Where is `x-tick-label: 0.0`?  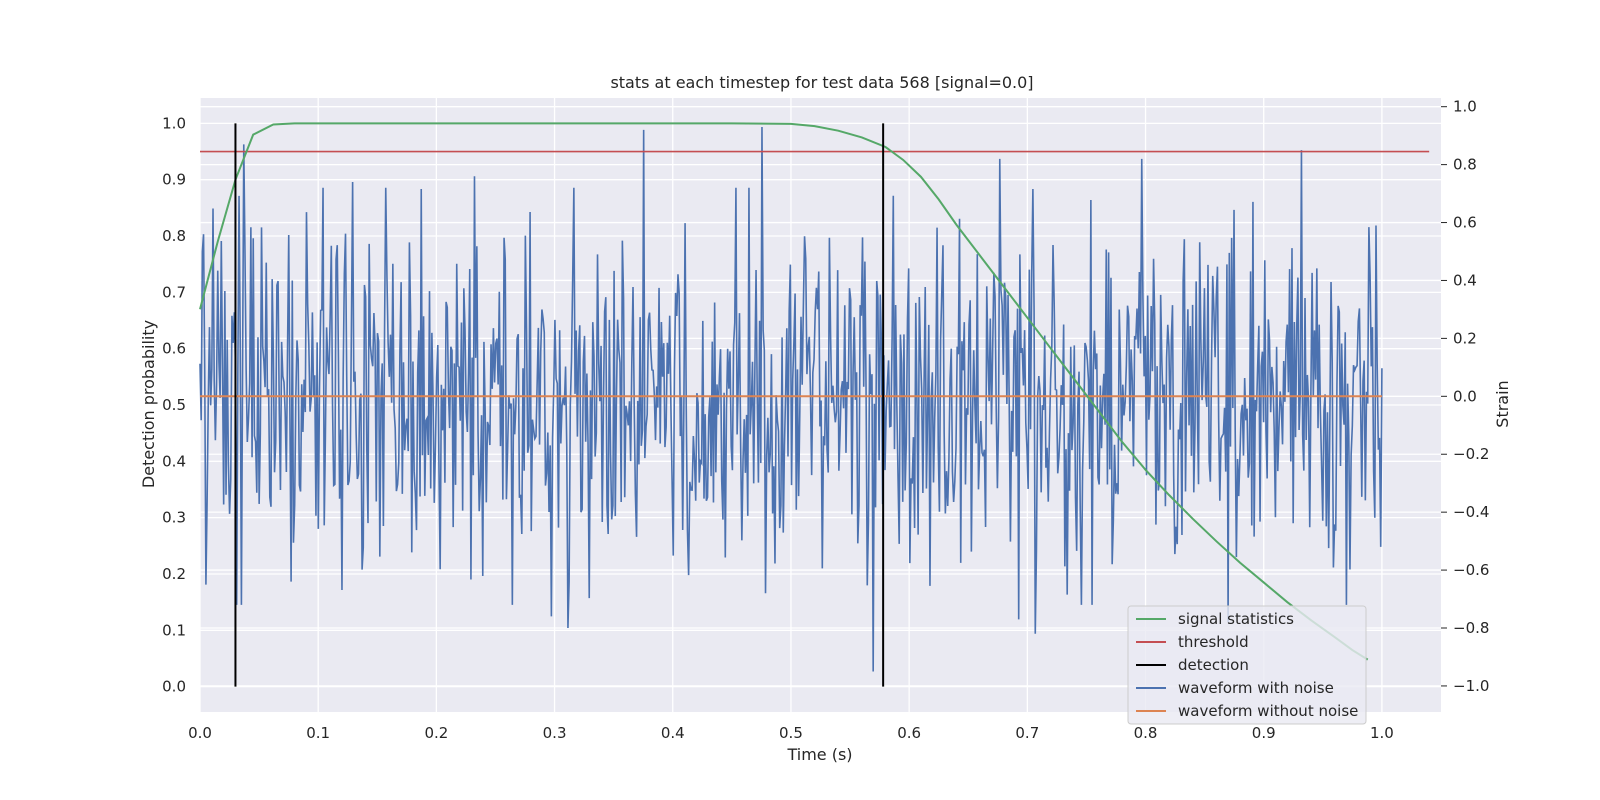 x-tick-label: 0.0 is located at coordinates (200, 733).